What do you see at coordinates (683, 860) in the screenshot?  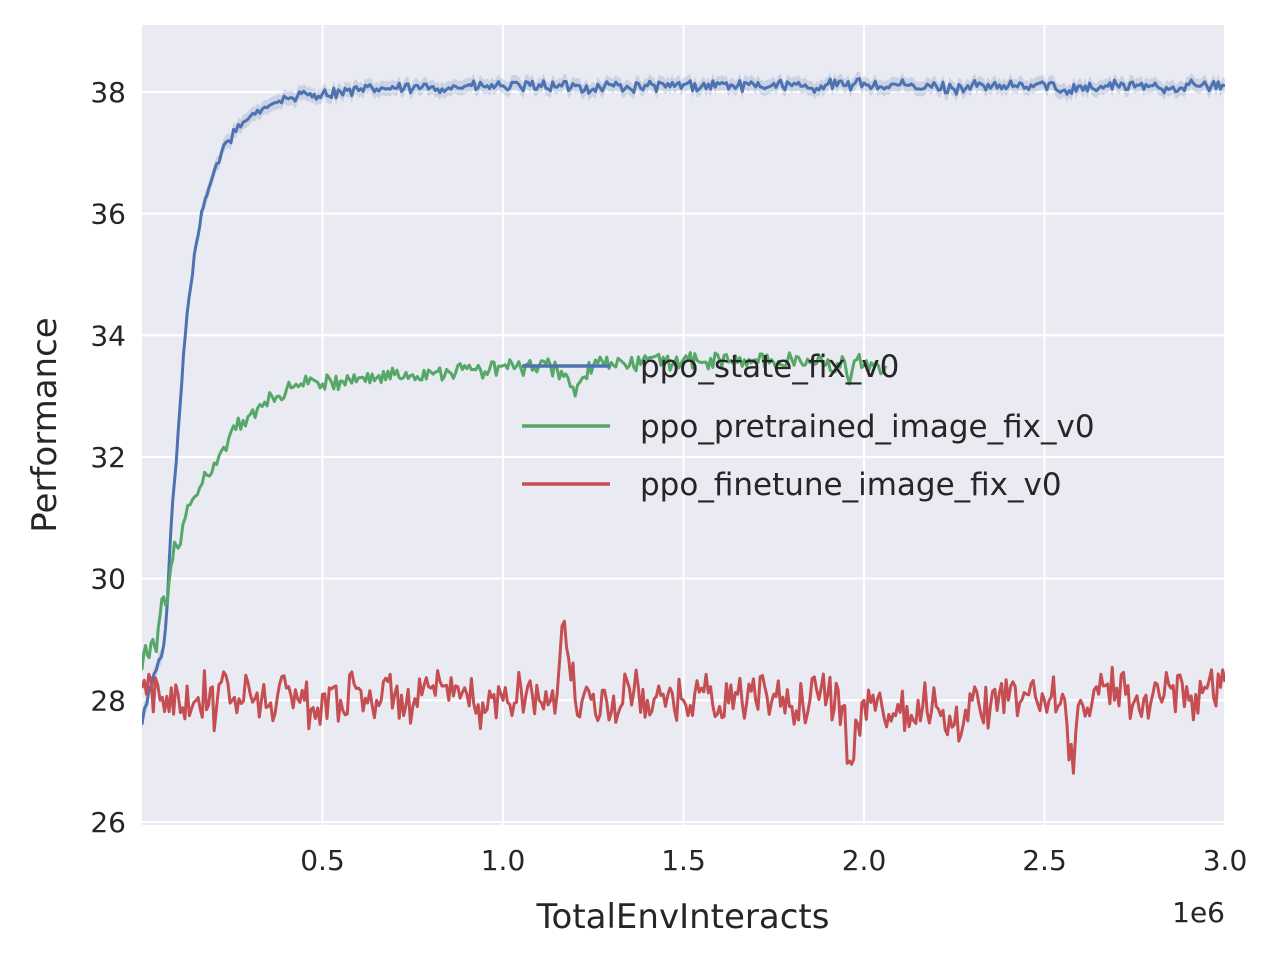 I see `x-tick-label: 1.5` at bounding box center [683, 860].